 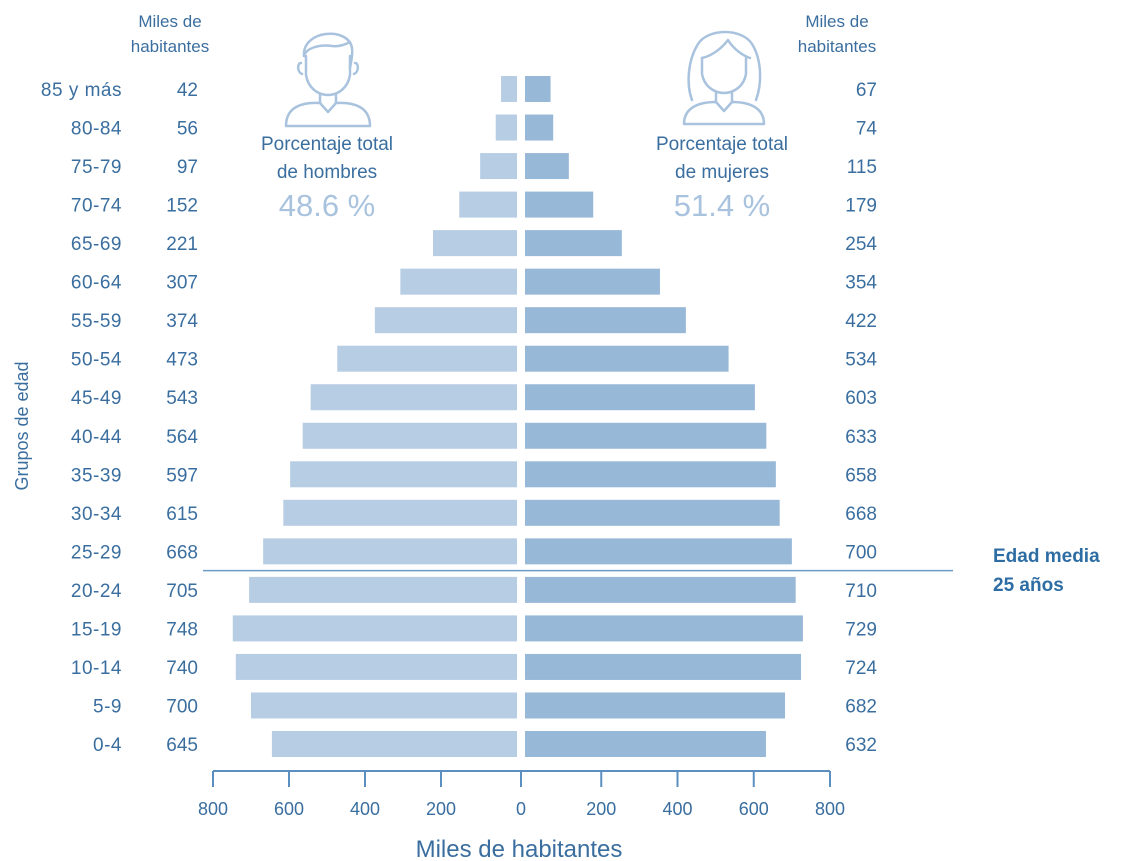 I want to click on female-value-label: 422, so click(x=861, y=321).